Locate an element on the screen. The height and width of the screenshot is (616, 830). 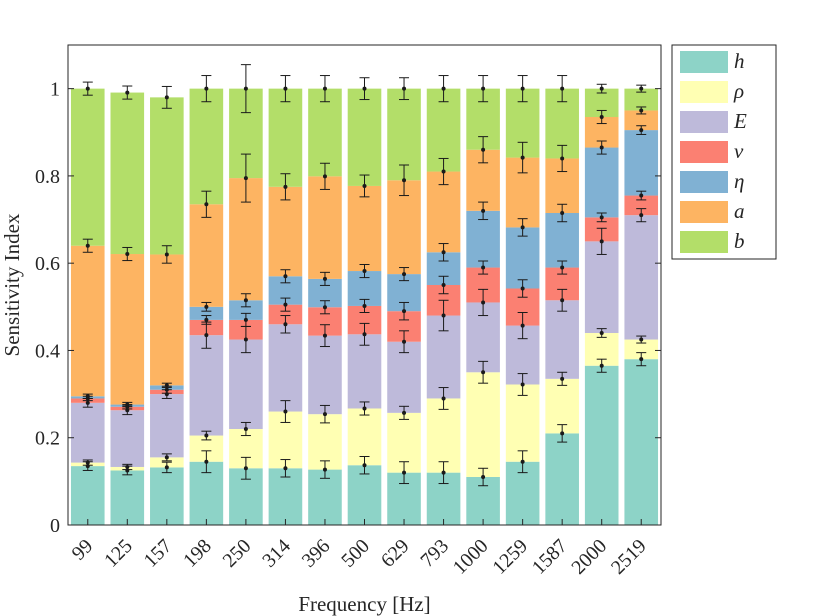
x-tick-label: 198 is located at coordinates (197, 553).